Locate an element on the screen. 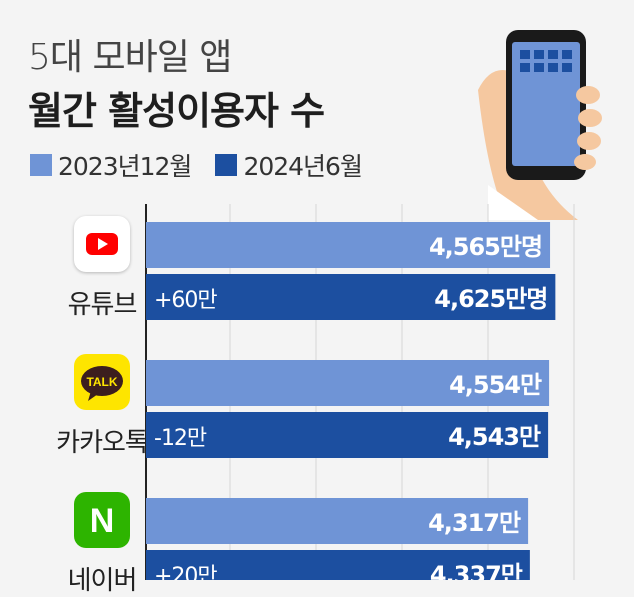  legend-label-2023-12: 2023년12월 is located at coordinates (125, 166).